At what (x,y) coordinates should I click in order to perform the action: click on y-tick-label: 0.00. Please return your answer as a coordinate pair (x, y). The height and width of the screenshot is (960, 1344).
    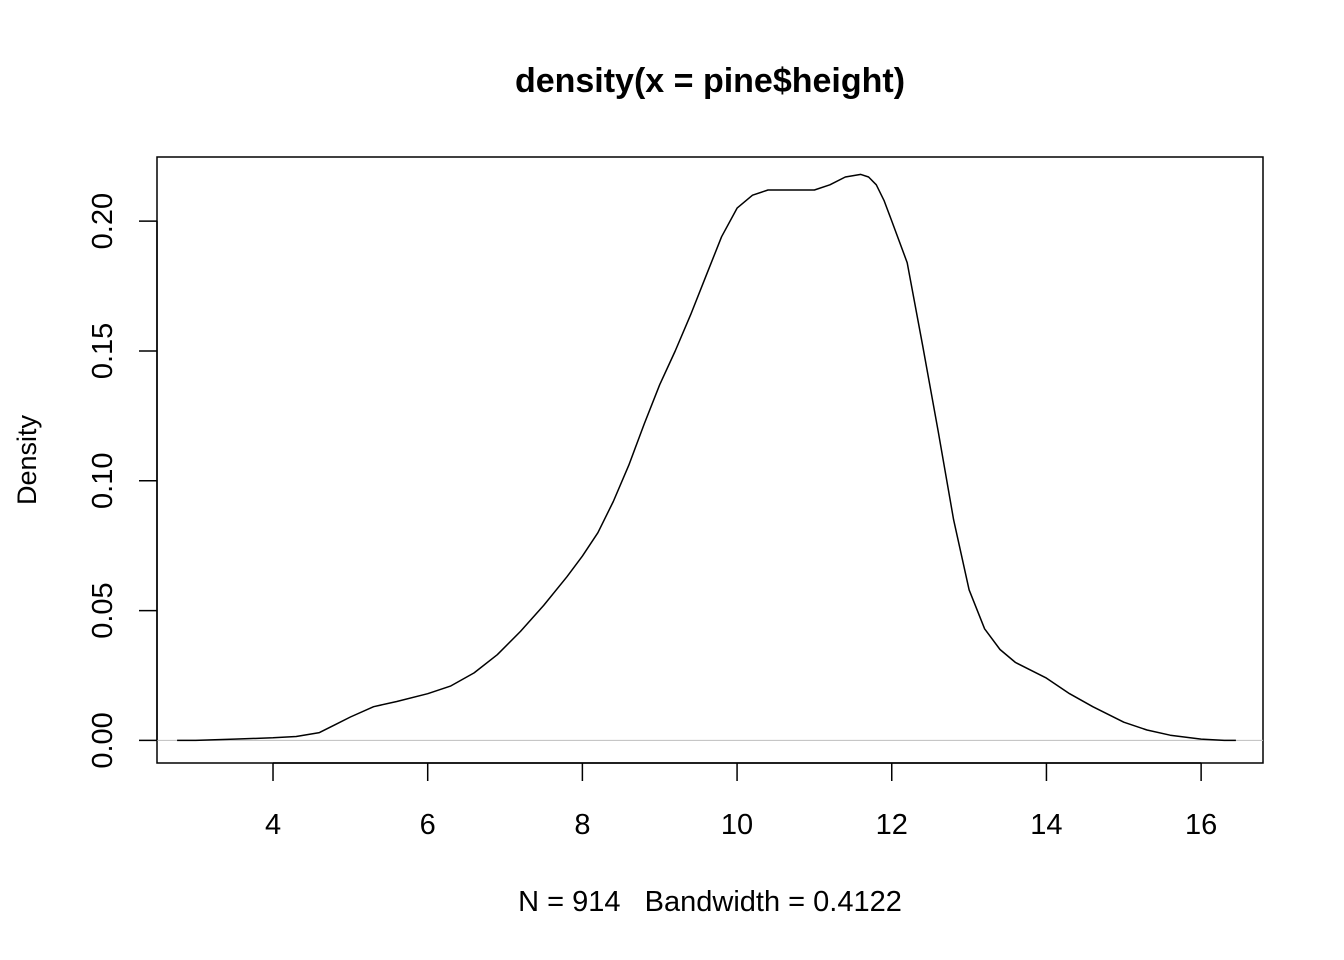
    Looking at the image, I should click on (103, 740).